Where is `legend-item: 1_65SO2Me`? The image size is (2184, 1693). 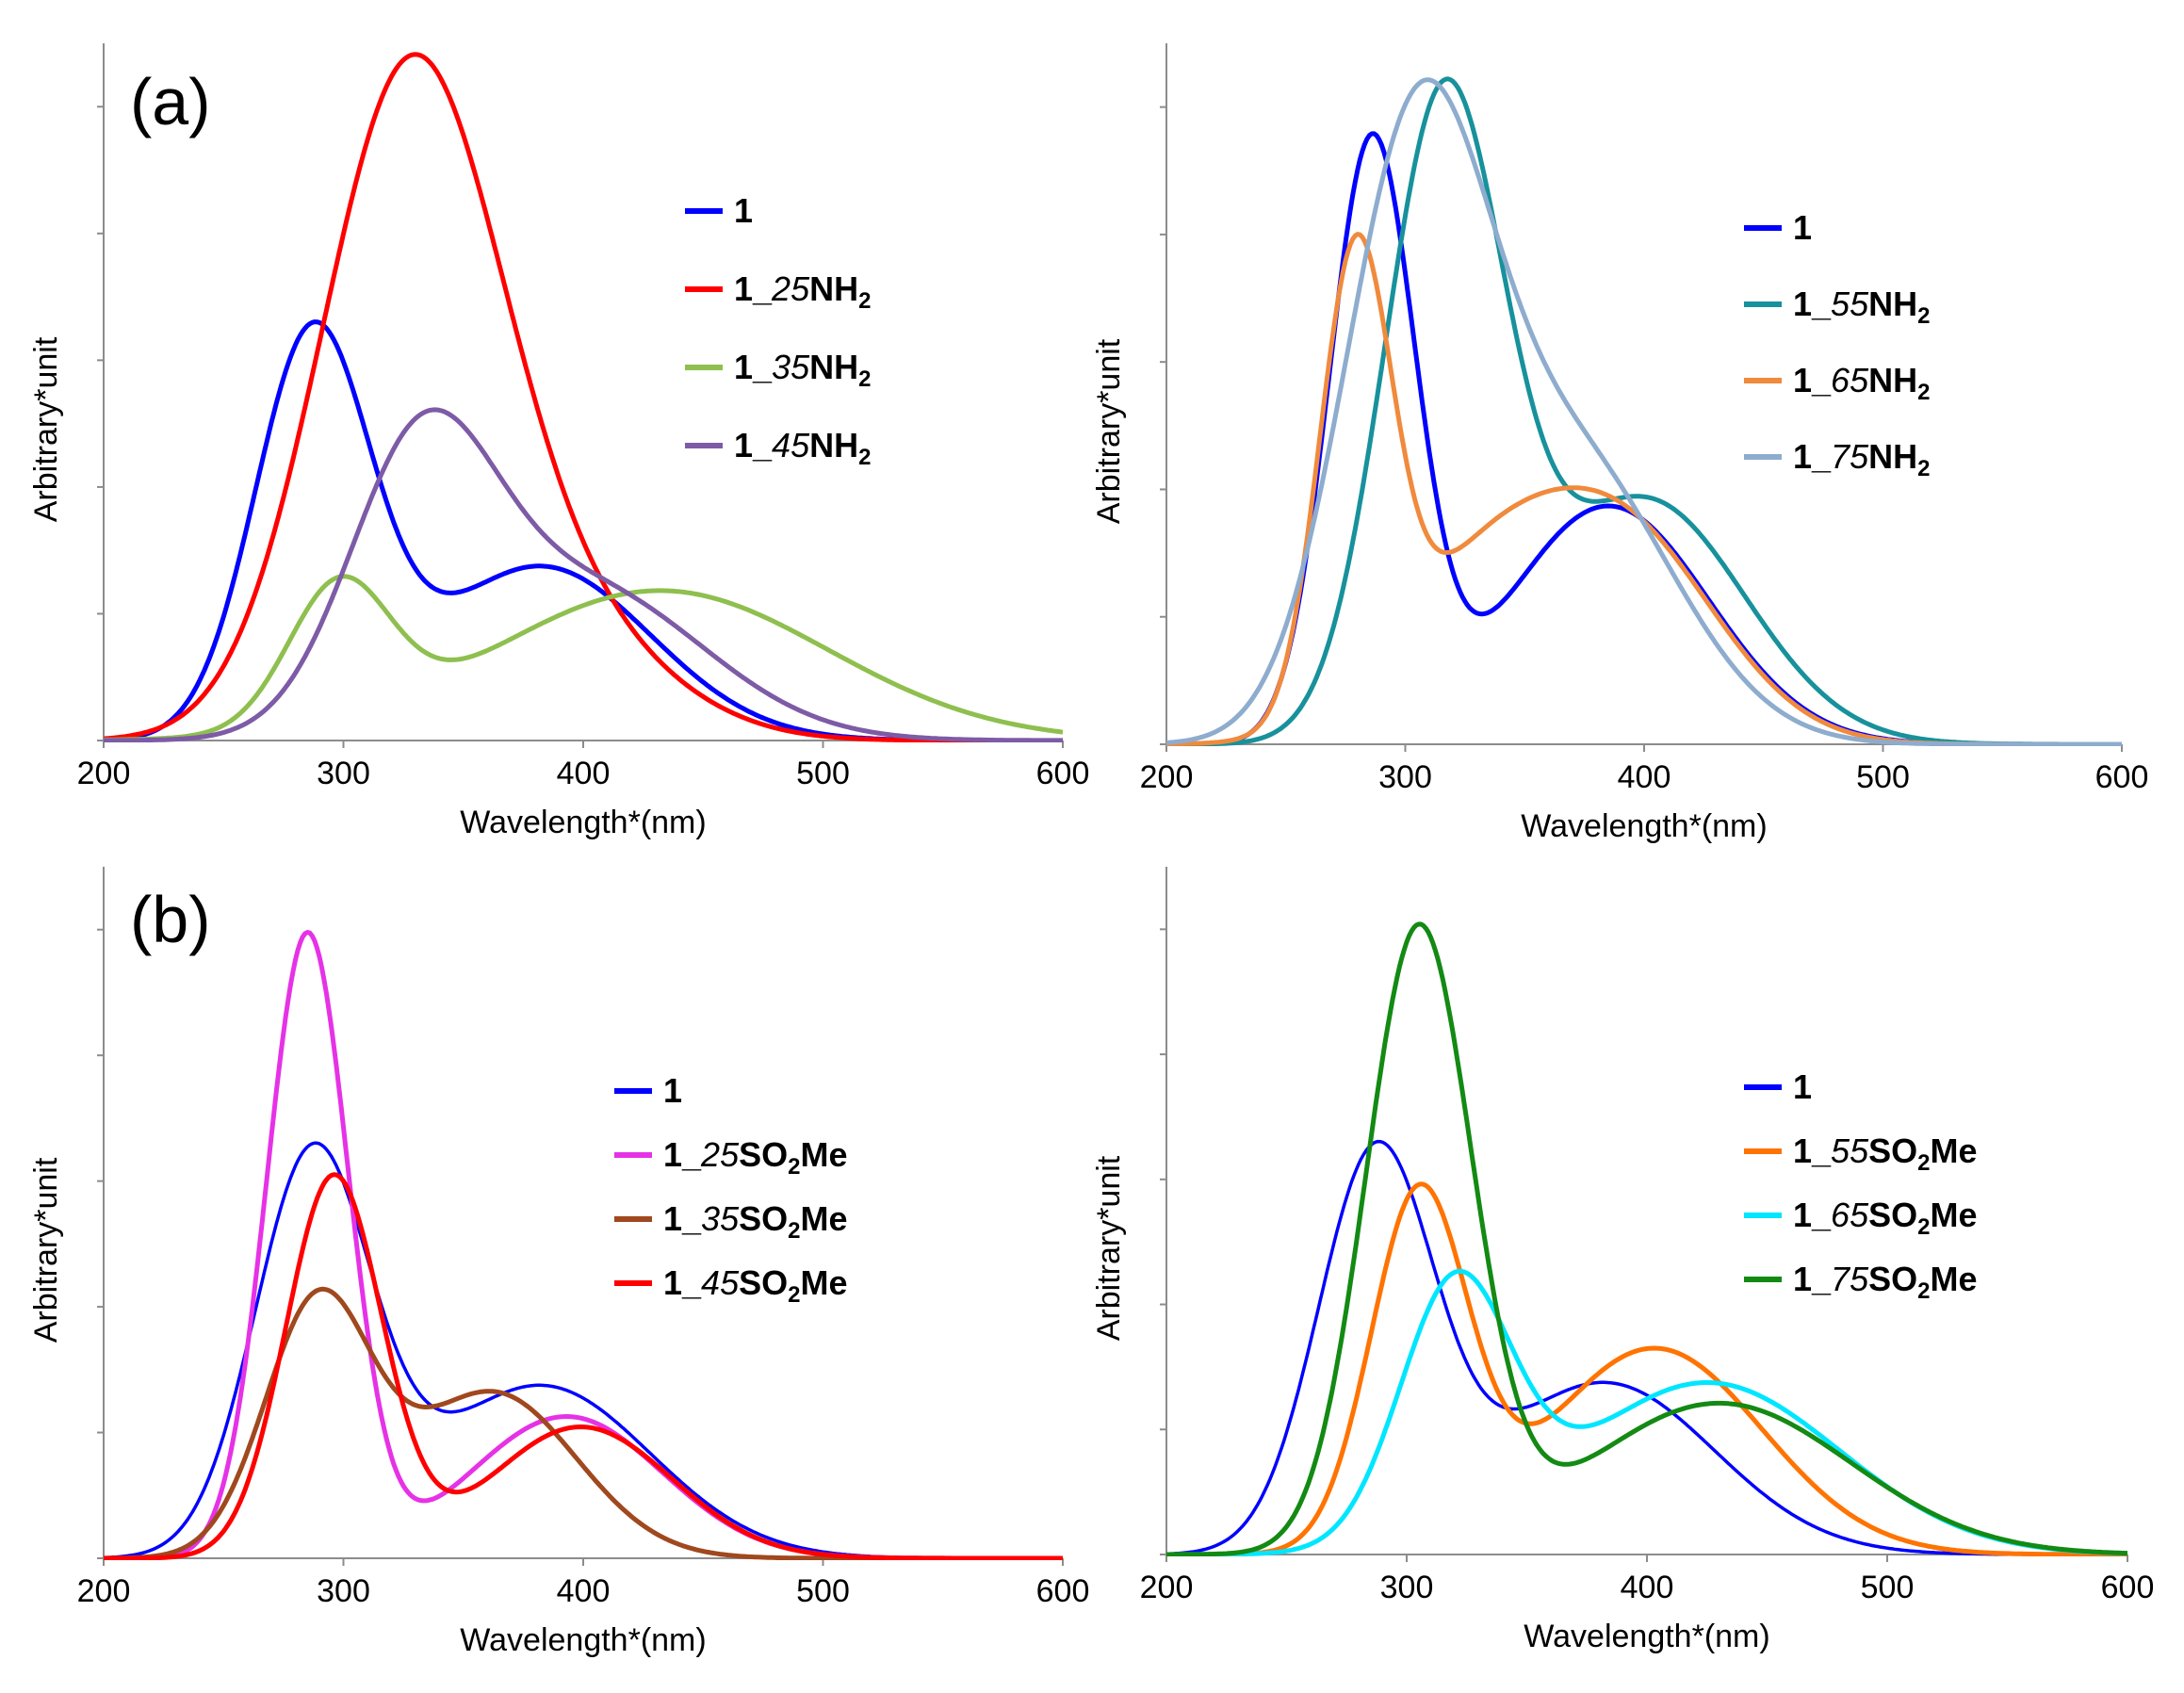
legend-item: 1_65SO2Me is located at coordinates (1860, 1218).